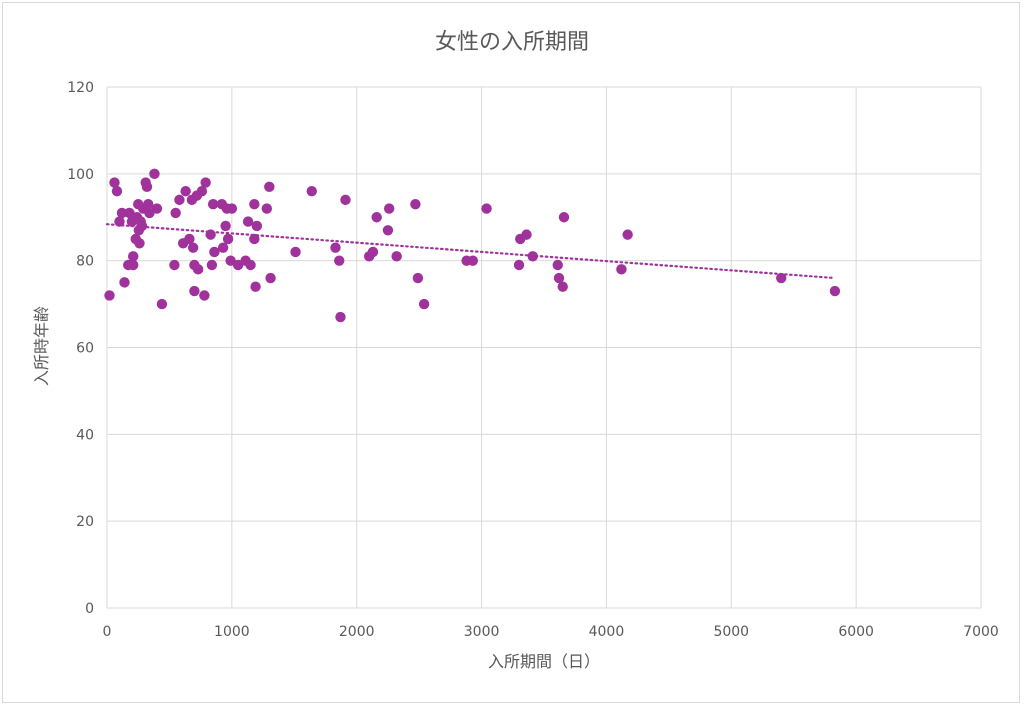  Describe the element at coordinates (856, 632) in the screenshot. I see `x-tick-label: 6000` at that location.